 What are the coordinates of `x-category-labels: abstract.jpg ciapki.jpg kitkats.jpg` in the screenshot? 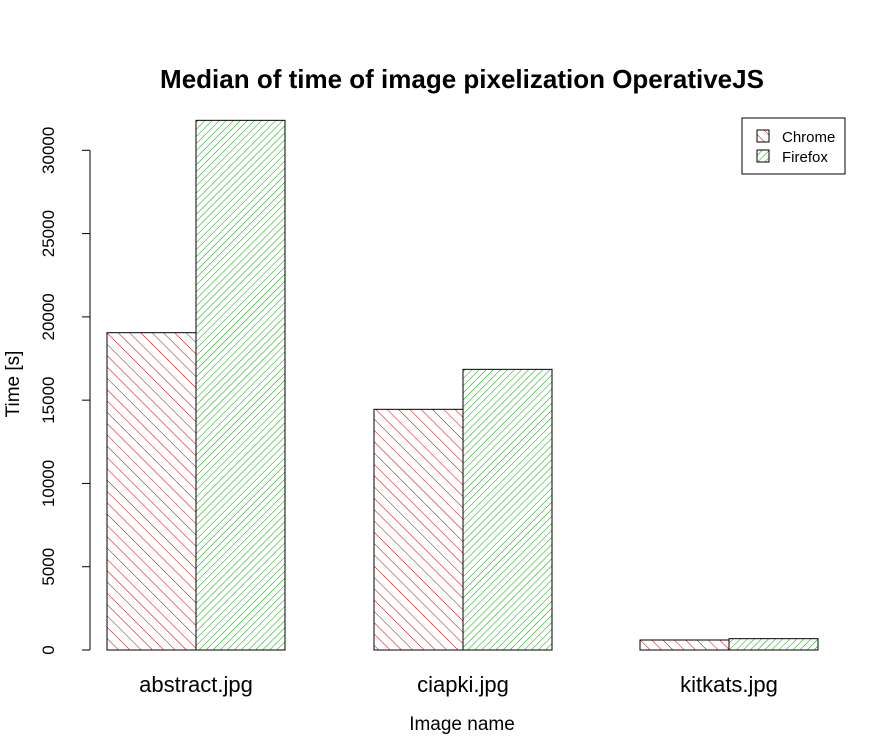 It's located at (458, 684).